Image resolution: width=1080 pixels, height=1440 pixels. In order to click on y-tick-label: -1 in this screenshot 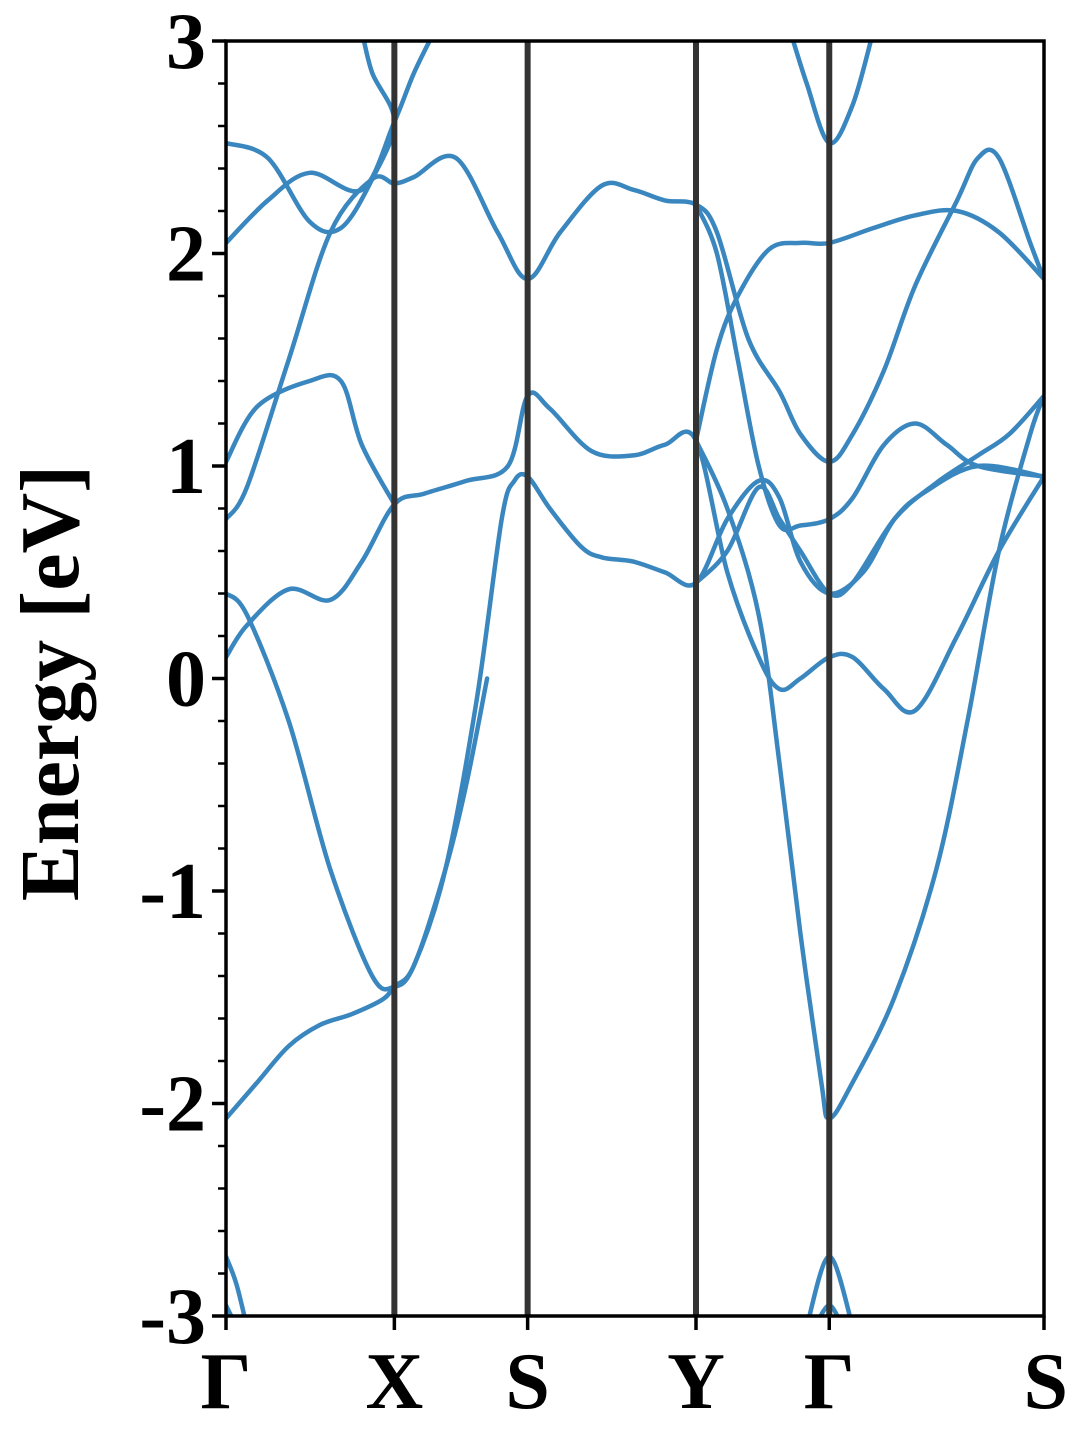, I will do `click(172, 892)`.